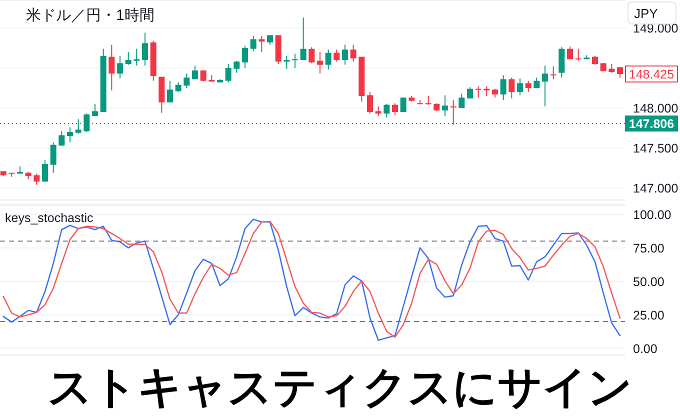 The height and width of the screenshot is (420, 680). Describe the element at coordinates (655, 189) in the screenshot. I see `y-tick-label: 147.000` at that location.